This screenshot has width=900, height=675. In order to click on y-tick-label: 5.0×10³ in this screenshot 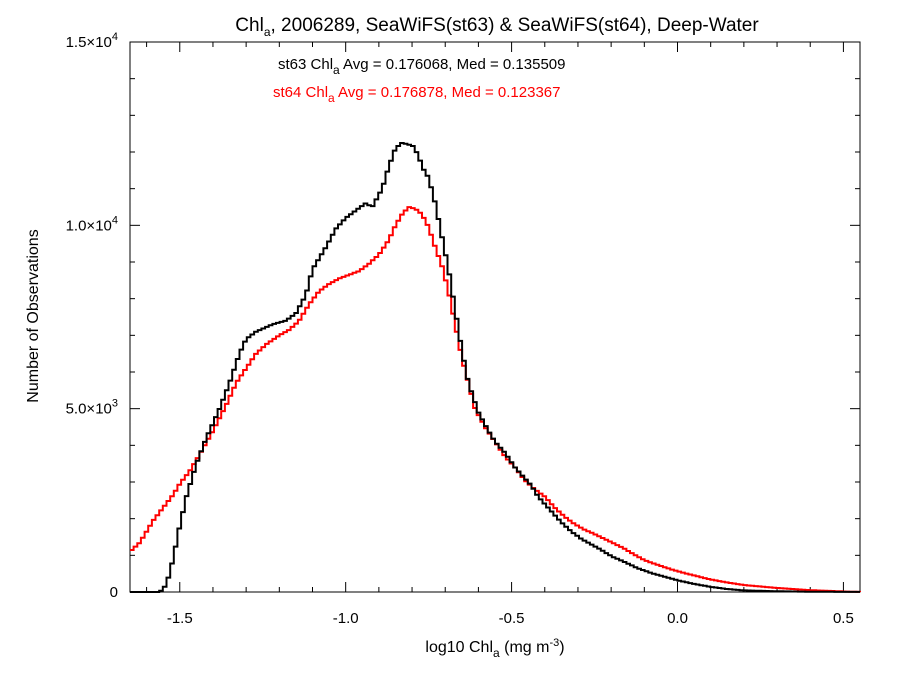, I will do `click(92, 408)`.